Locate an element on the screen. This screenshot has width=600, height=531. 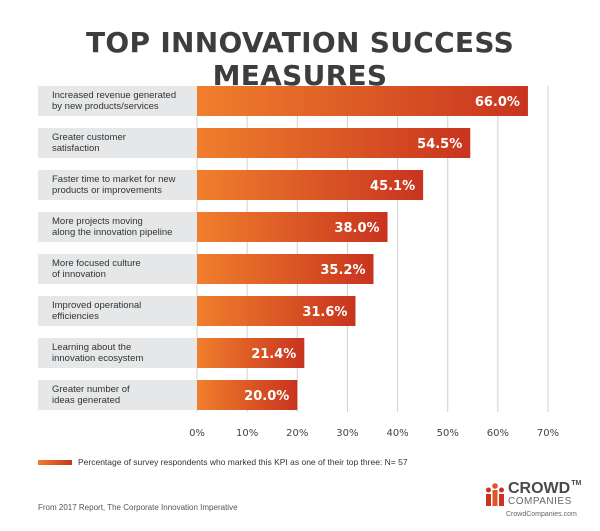
bar-value-label: 21.4% is located at coordinates (273, 354).